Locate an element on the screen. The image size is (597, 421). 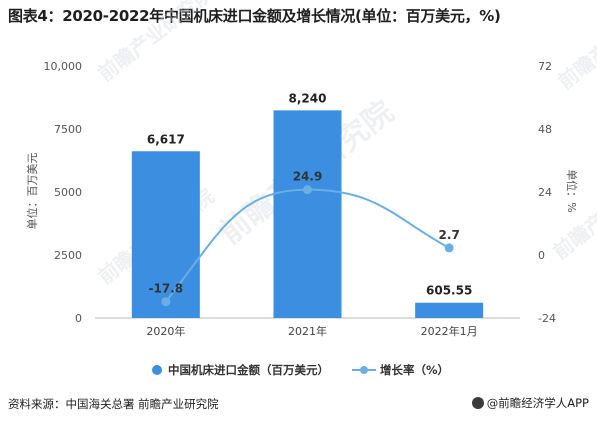
y-axis-ticks: 0 2500 5000 7500 10,000 is located at coordinates (63, 192).